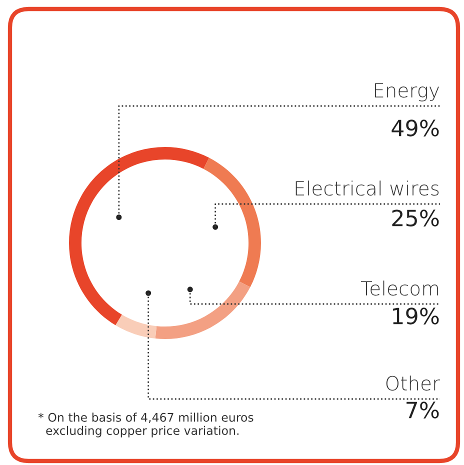 This screenshot has height=465, width=464. What do you see at coordinates (413, 383) in the screenshot?
I see `slice-label: Other` at bounding box center [413, 383].